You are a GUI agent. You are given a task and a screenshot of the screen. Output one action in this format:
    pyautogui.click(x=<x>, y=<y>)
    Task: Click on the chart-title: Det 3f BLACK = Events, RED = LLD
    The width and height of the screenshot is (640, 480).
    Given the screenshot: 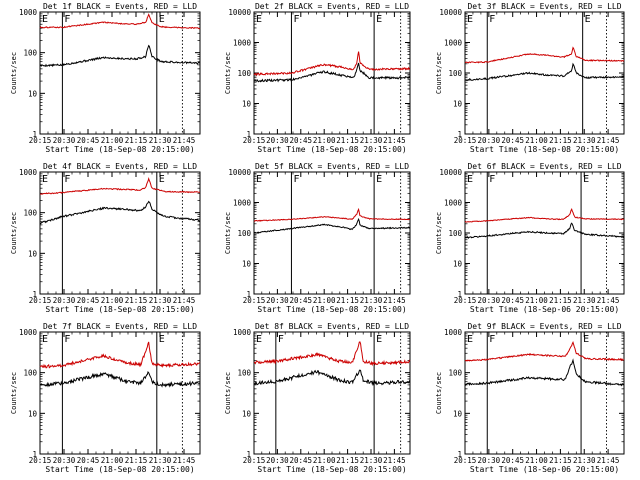 What is the action you would take?
    pyautogui.click(x=544, y=6)
    